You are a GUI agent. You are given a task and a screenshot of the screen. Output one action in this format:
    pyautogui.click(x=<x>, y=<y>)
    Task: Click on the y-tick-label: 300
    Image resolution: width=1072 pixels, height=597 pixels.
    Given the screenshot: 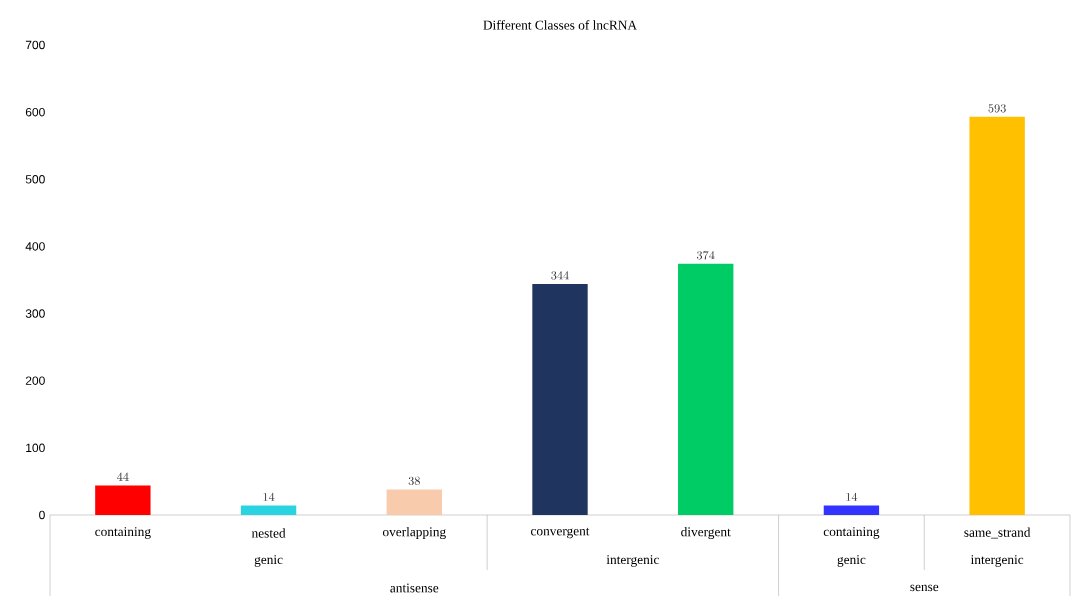 What is the action you would take?
    pyautogui.click(x=35, y=313)
    